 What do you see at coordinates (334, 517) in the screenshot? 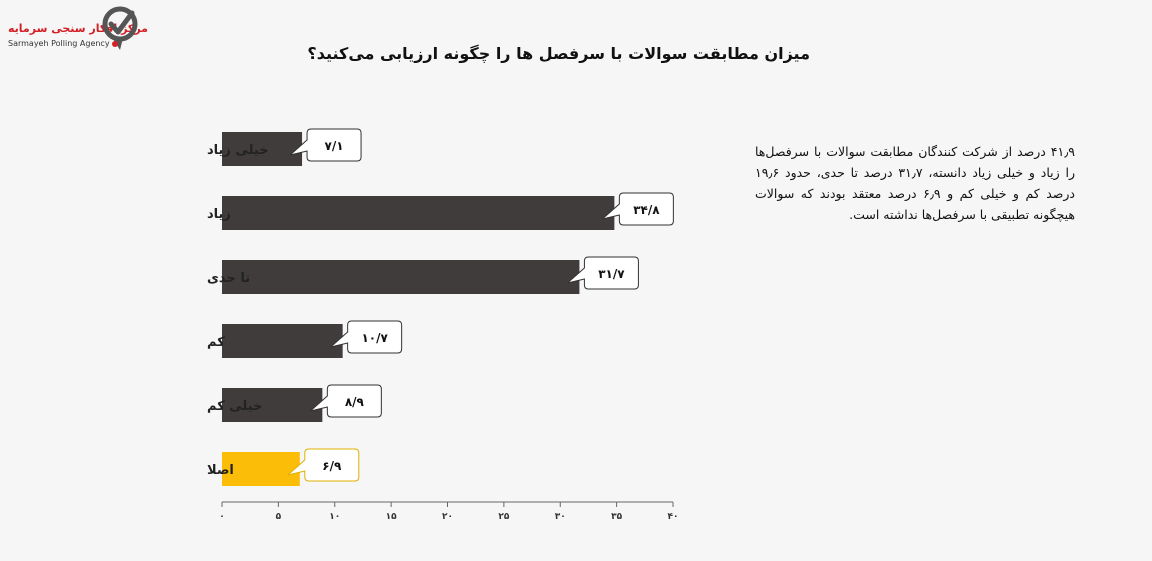
I see `x-tick-label: ۱۰` at bounding box center [334, 517].